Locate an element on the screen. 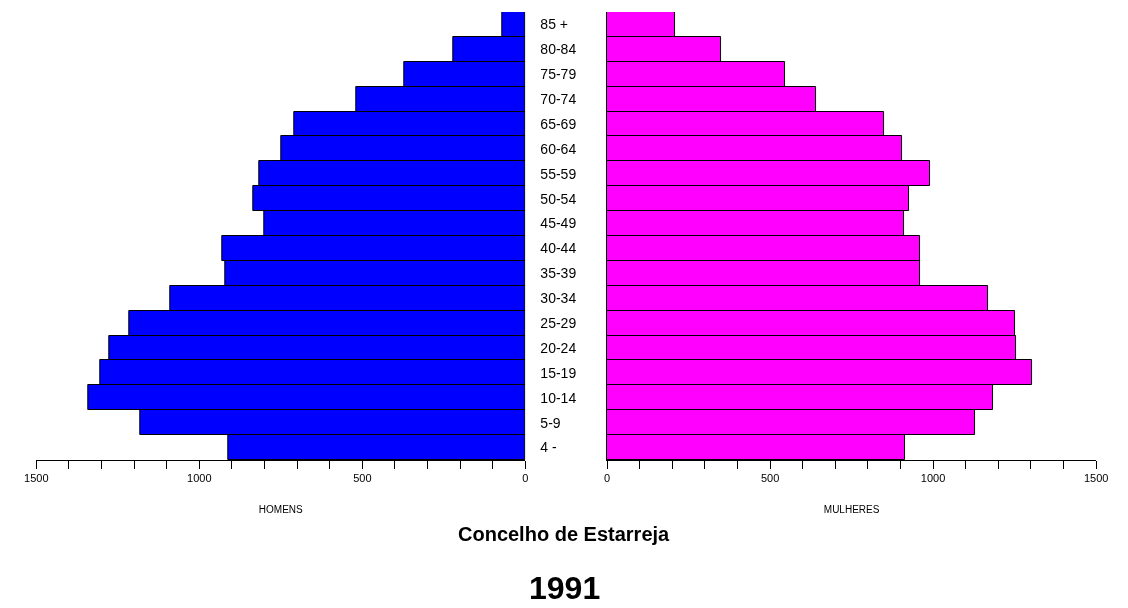 The image size is (1128, 608). text: Concelho de Estarreja is located at coordinates (564, 534).